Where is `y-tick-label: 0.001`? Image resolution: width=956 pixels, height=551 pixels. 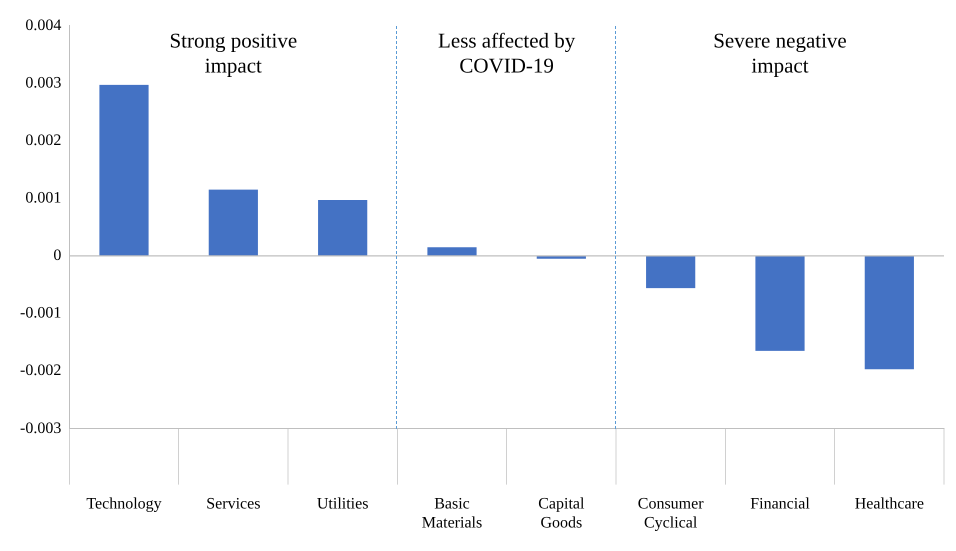 y-tick-label: 0.001 is located at coordinates (43, 198).